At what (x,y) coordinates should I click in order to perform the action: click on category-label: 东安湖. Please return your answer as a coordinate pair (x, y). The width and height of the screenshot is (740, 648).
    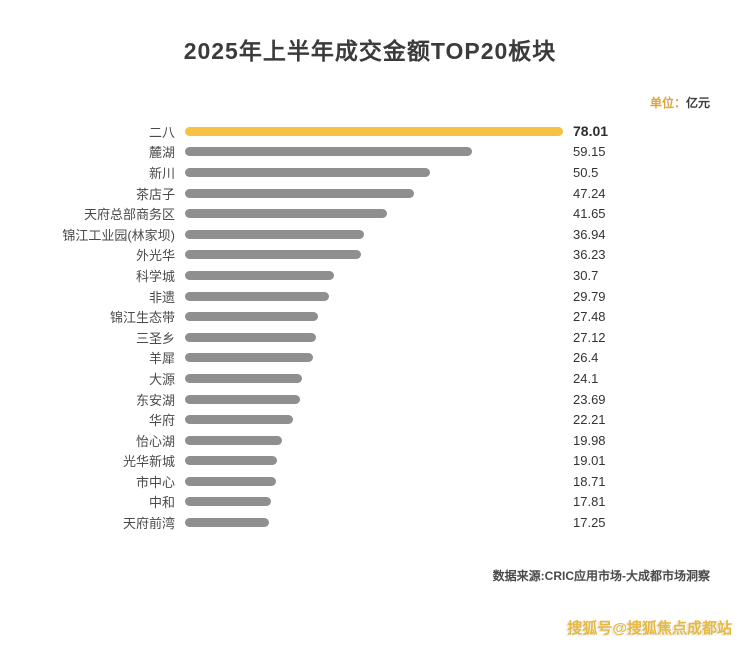
    Looking at the image, I should click on (155, 400).